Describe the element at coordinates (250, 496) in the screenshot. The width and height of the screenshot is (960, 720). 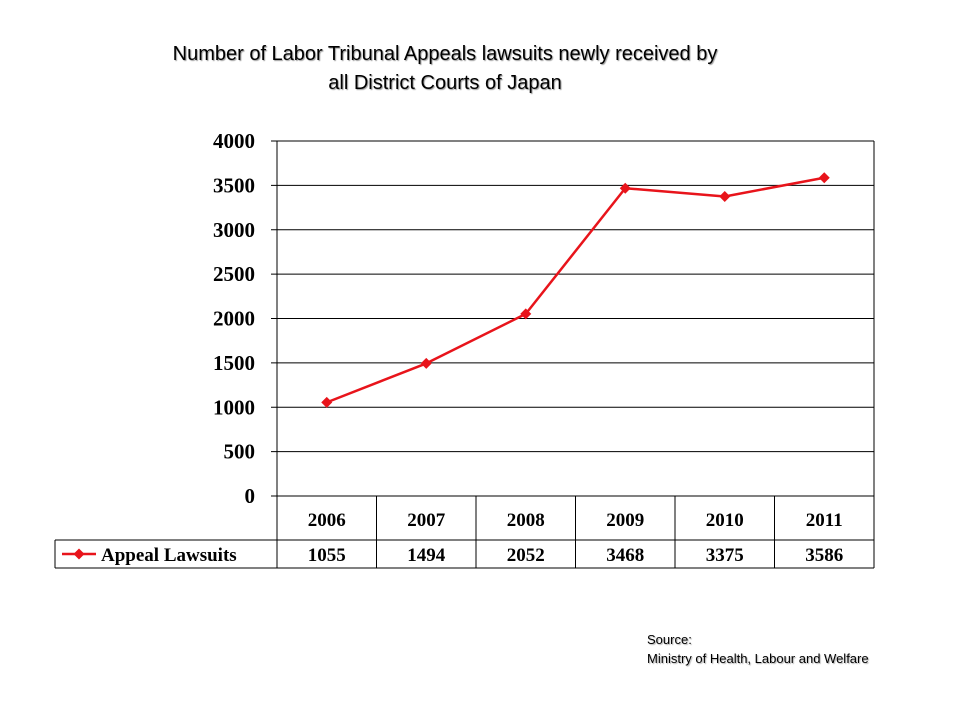
I see `y-tick-label-0: 0` at that location.